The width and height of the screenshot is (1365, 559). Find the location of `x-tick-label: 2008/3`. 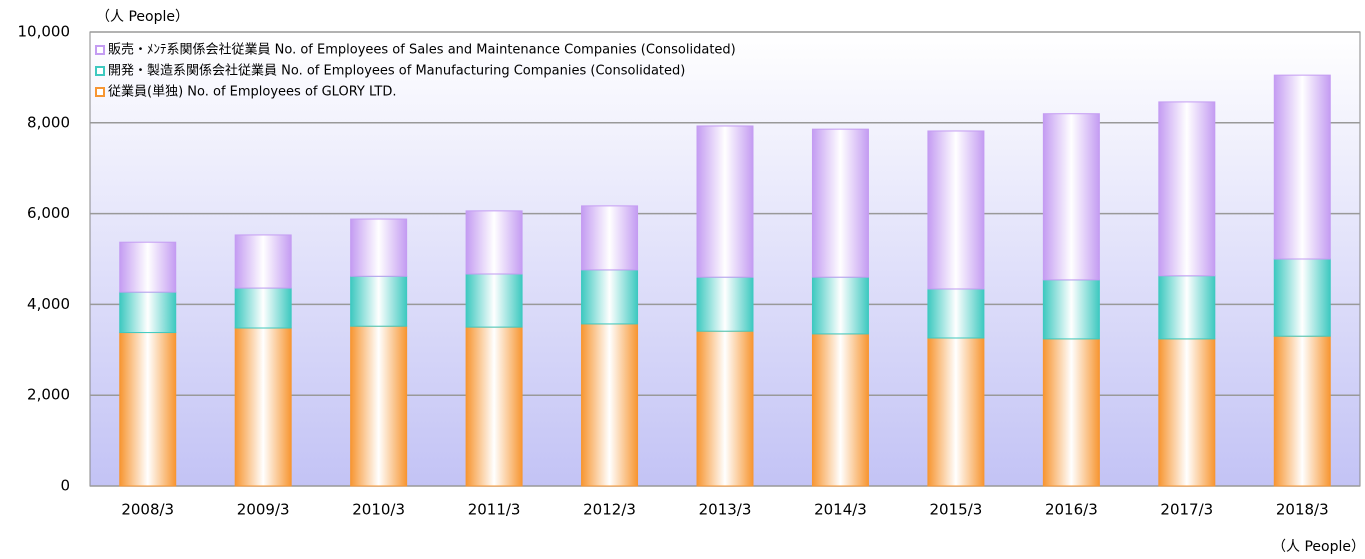

x-tick-label: 2008/3 is located at coordinates (147, 510).